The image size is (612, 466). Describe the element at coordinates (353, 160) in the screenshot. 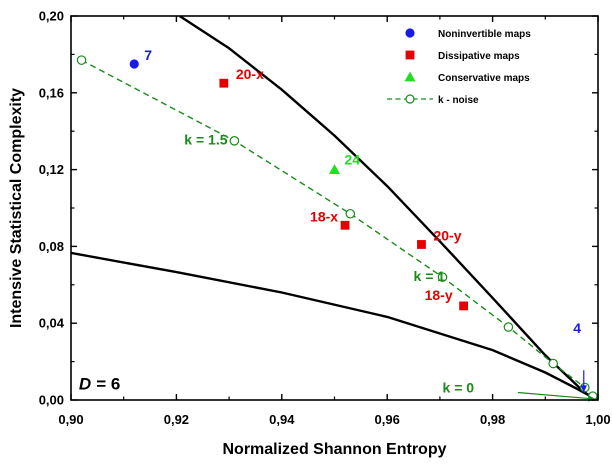

I see `point-label: 24` at that location.